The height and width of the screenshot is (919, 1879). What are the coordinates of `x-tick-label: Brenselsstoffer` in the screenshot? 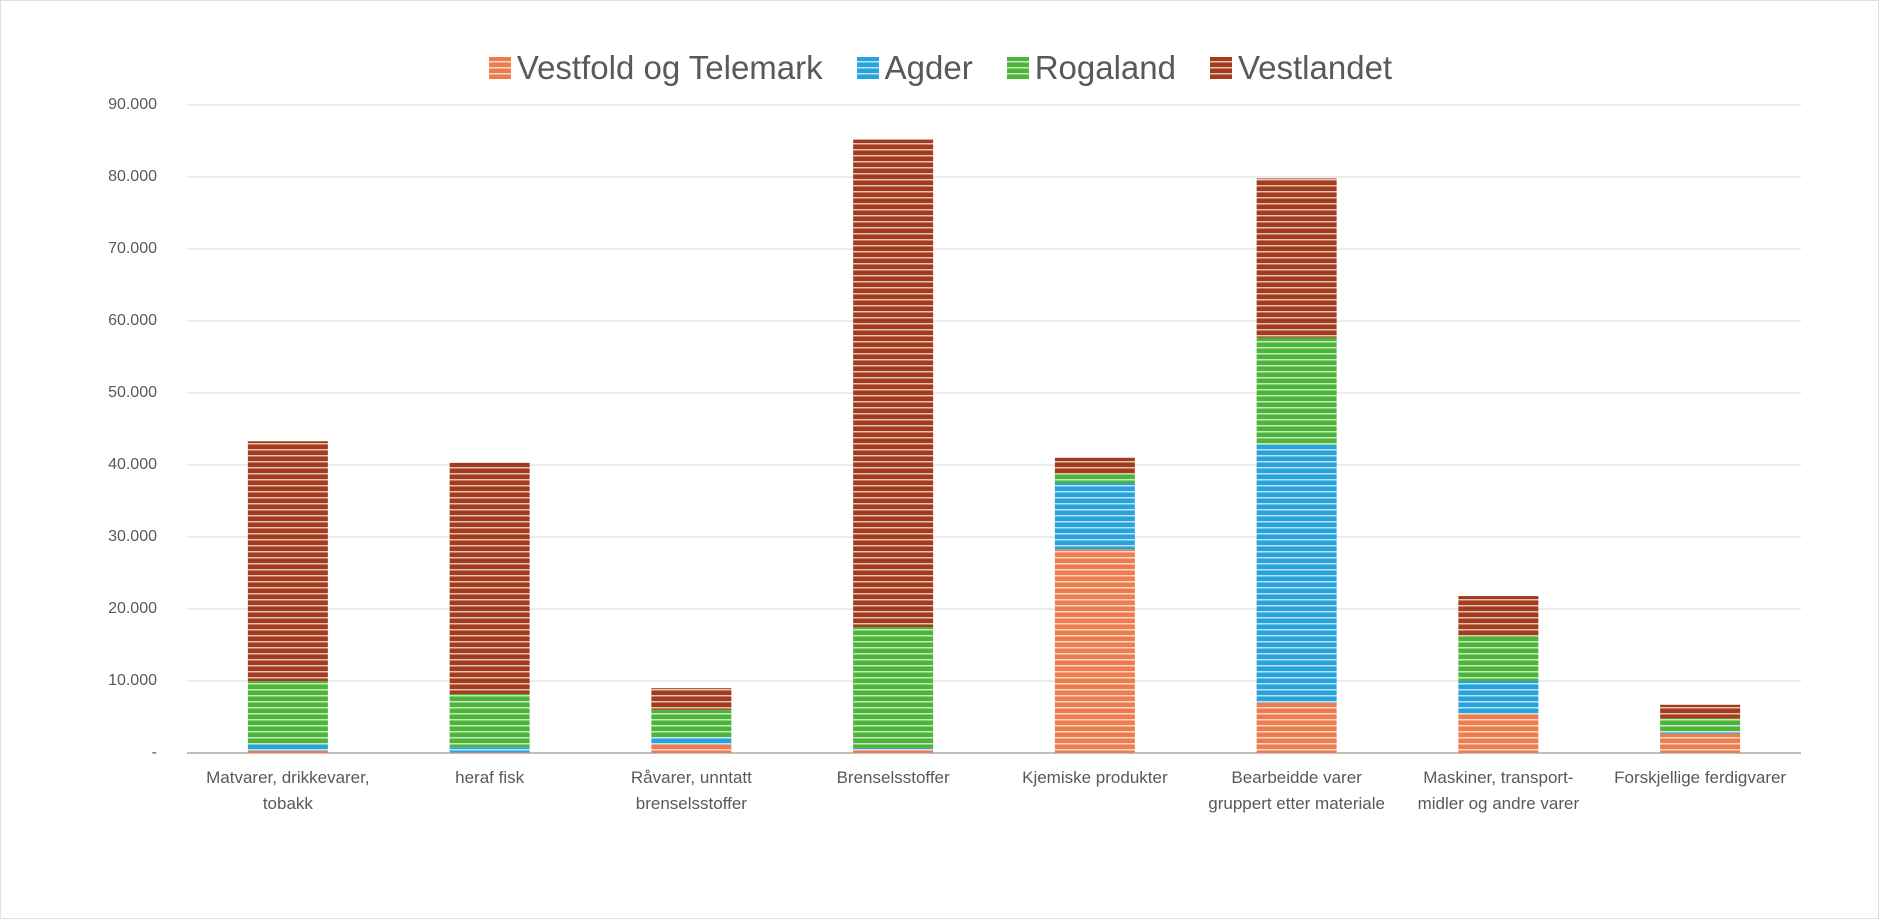 It's located at (893, 777).